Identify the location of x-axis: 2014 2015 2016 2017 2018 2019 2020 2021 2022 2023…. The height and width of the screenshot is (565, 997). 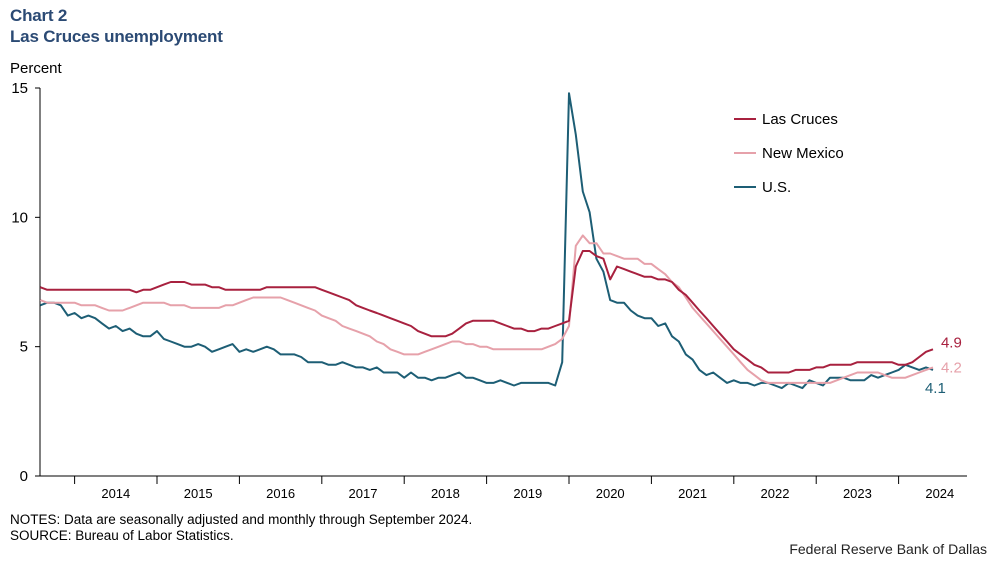
(503, 488).